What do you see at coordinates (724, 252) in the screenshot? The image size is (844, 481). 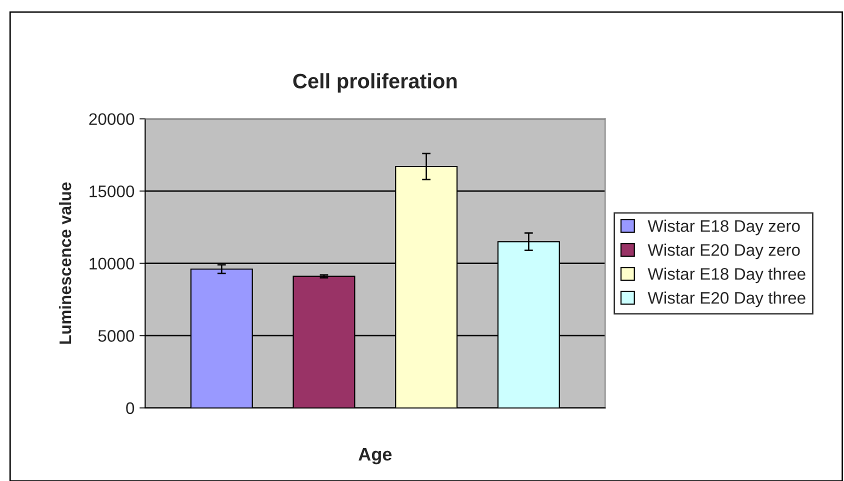 I see `legend-label: Wistar E20 Day zero` at bounding box center [724, 252].